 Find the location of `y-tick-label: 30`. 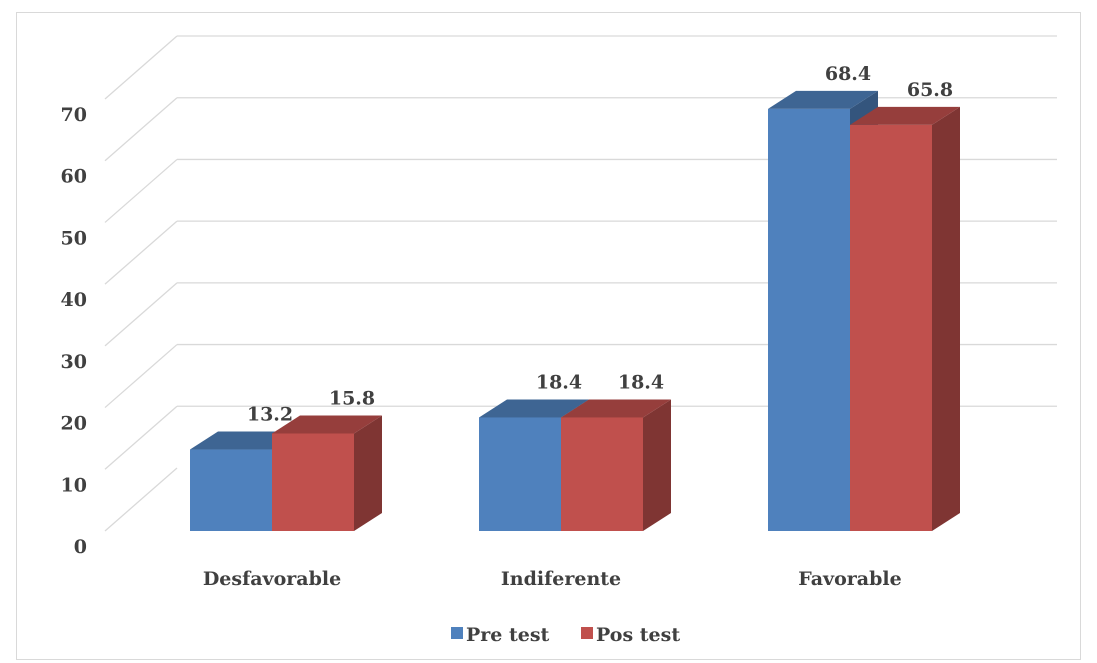

y-tick-label: 30 is located at coordinates (74, 362).